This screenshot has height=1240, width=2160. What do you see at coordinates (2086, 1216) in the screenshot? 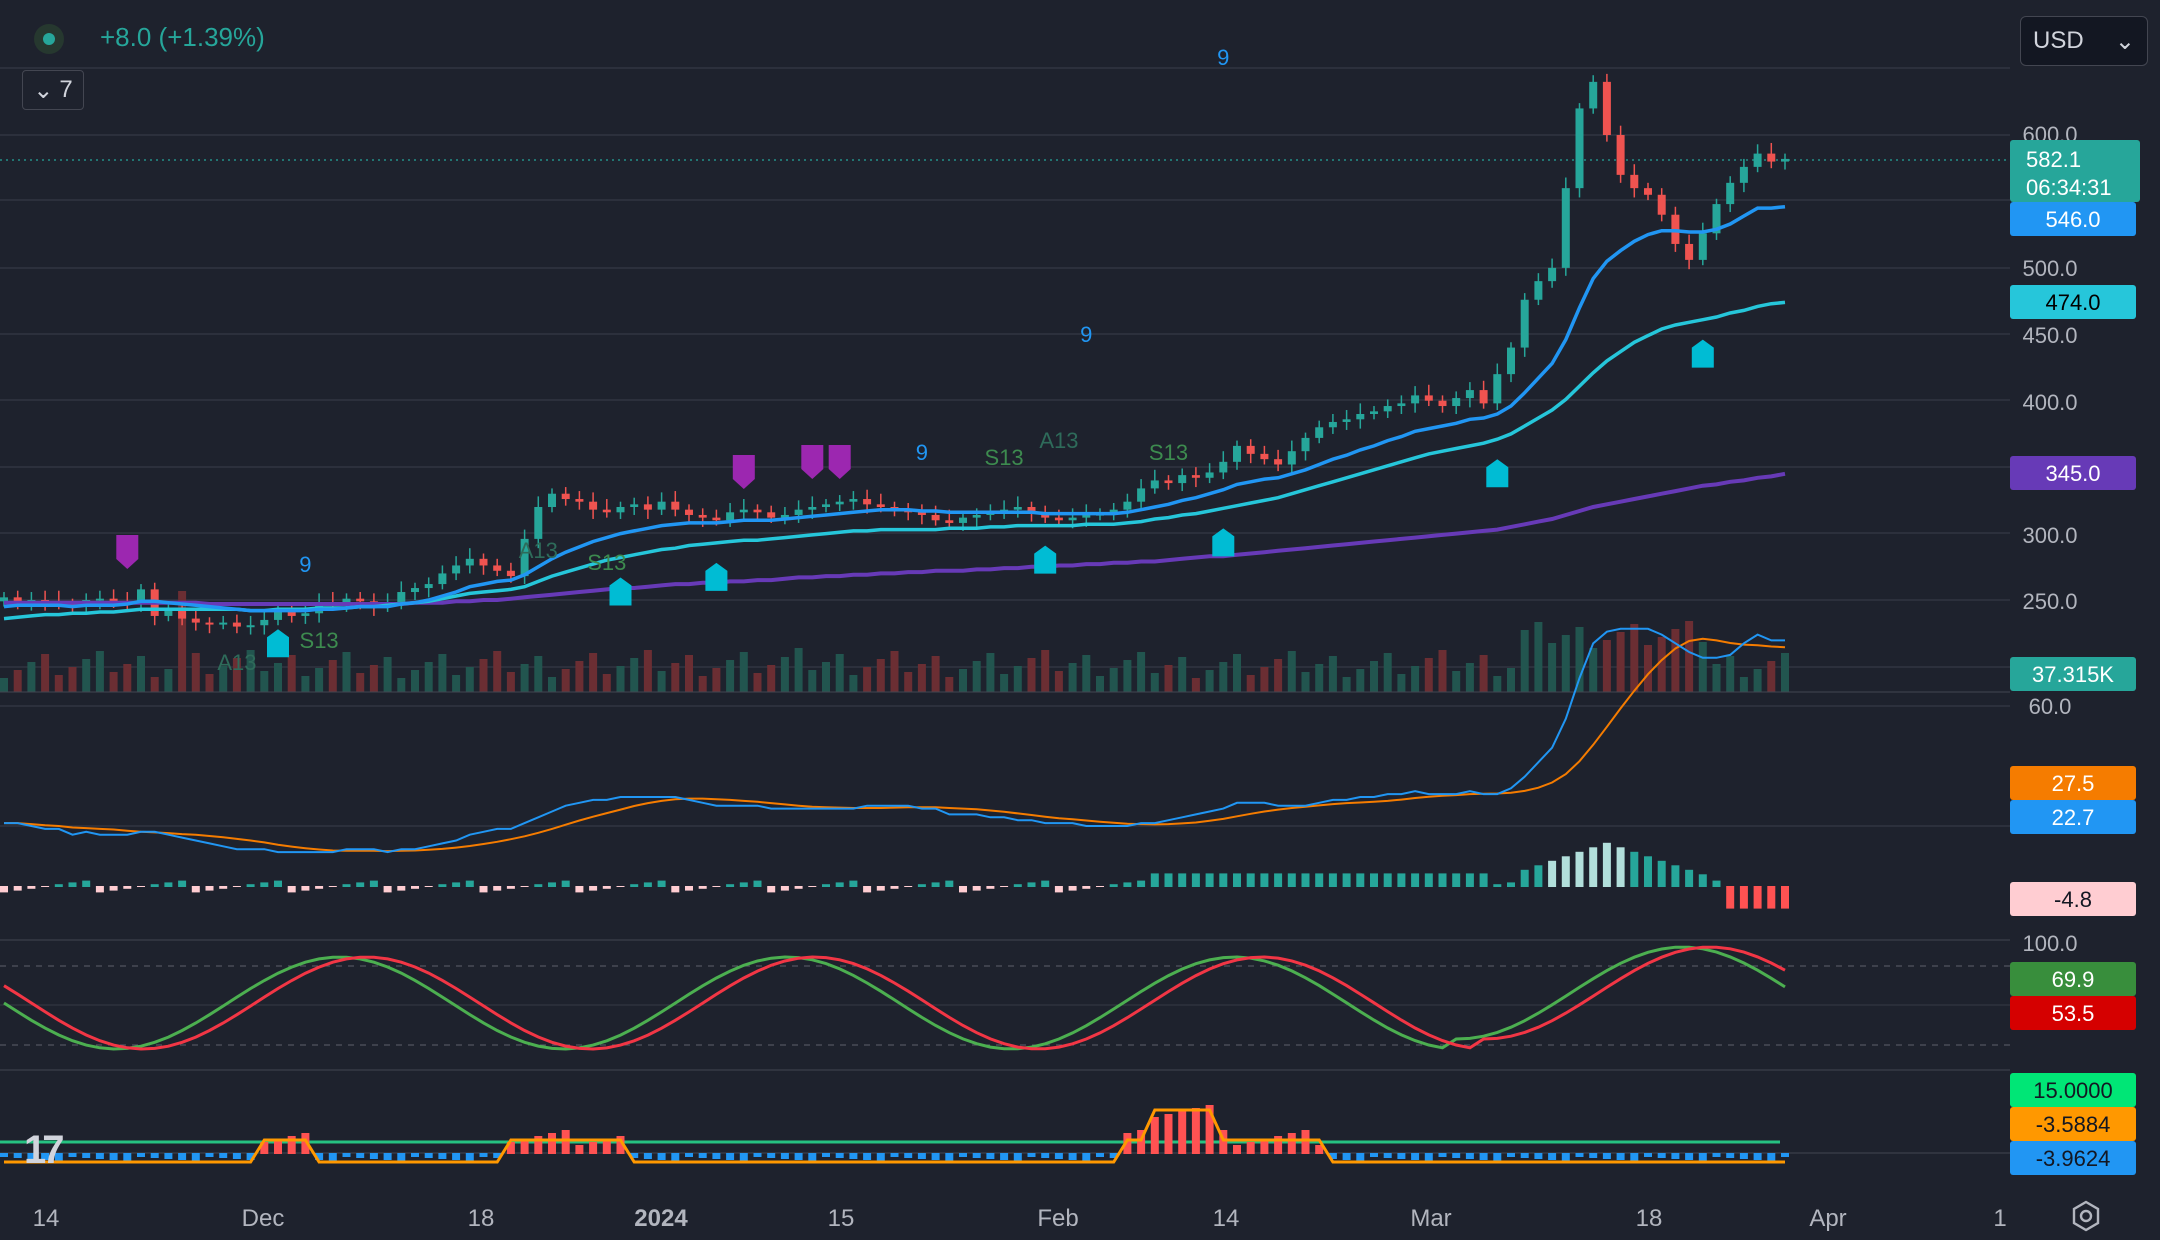
I see `settings-gear-icon` at bounding box center [2086, 1216].